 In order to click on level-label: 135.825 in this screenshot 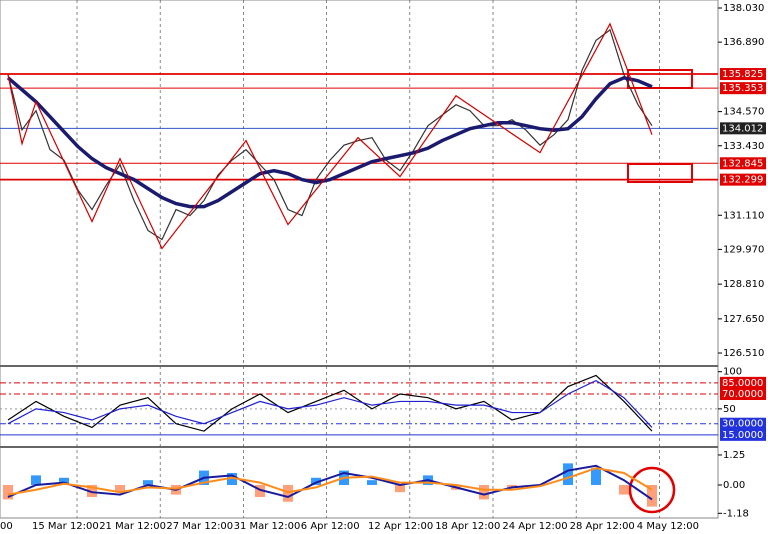, I will do `click(742, 74)`.